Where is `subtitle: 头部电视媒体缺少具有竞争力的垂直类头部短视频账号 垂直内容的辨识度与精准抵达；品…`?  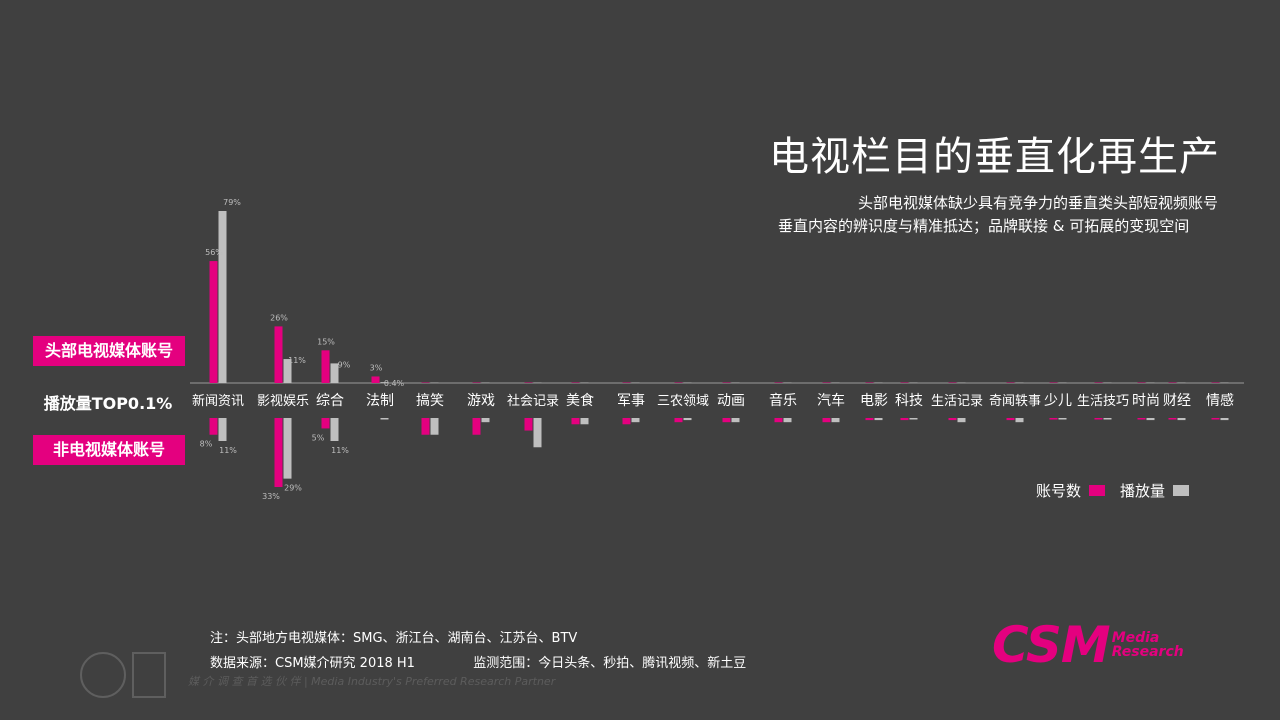 subtitle: 头部电视媒体缺少具有竞争力的垂直类头部短视频账号 垂直内容的辨识度与精准抵达；品… is located at coordinates (998, 215).